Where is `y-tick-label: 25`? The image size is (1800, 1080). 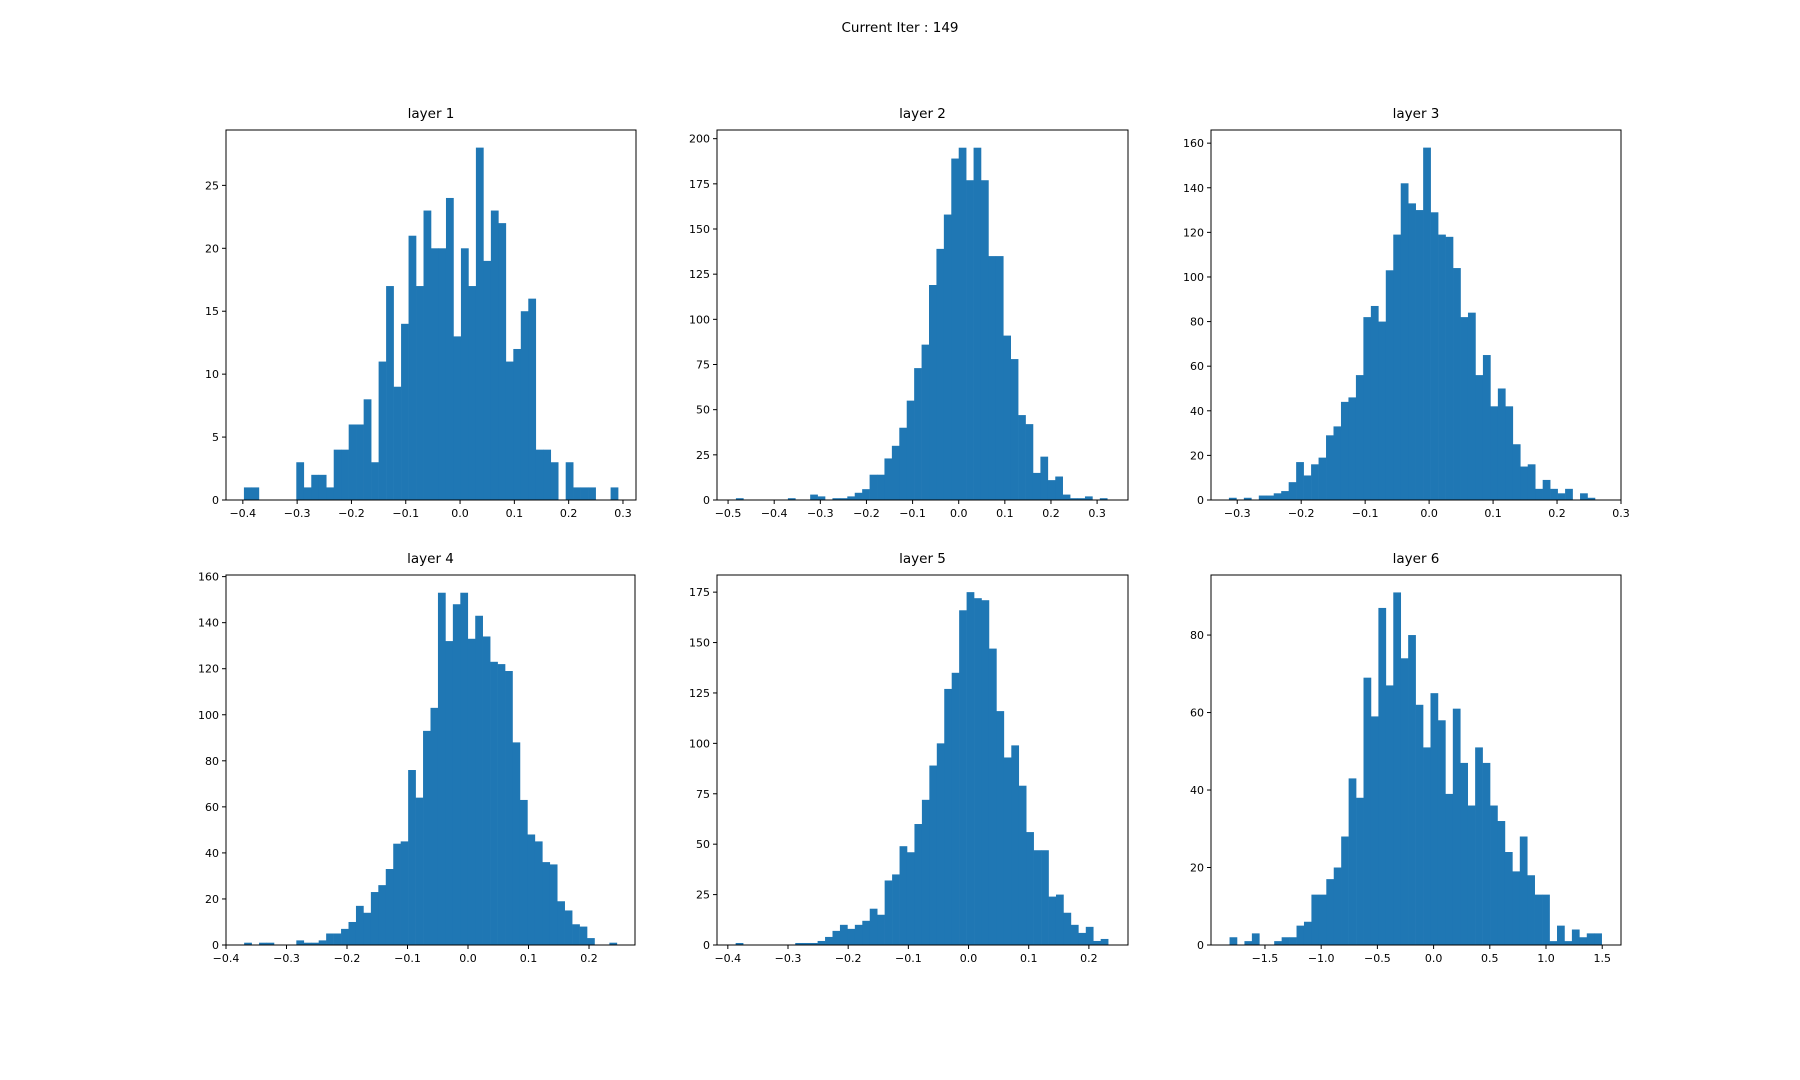 y-tick-label: 25 is located at coordinates (703, 895).